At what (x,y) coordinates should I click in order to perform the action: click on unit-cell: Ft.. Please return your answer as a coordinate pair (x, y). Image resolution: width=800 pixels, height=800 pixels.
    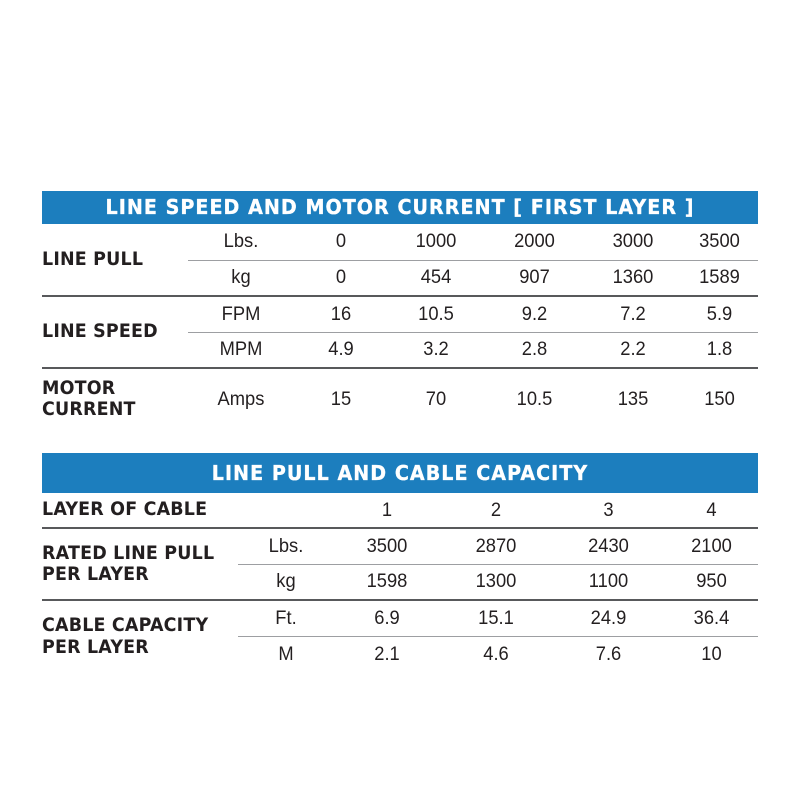
    Looking at the image, I should click on (286, 617).